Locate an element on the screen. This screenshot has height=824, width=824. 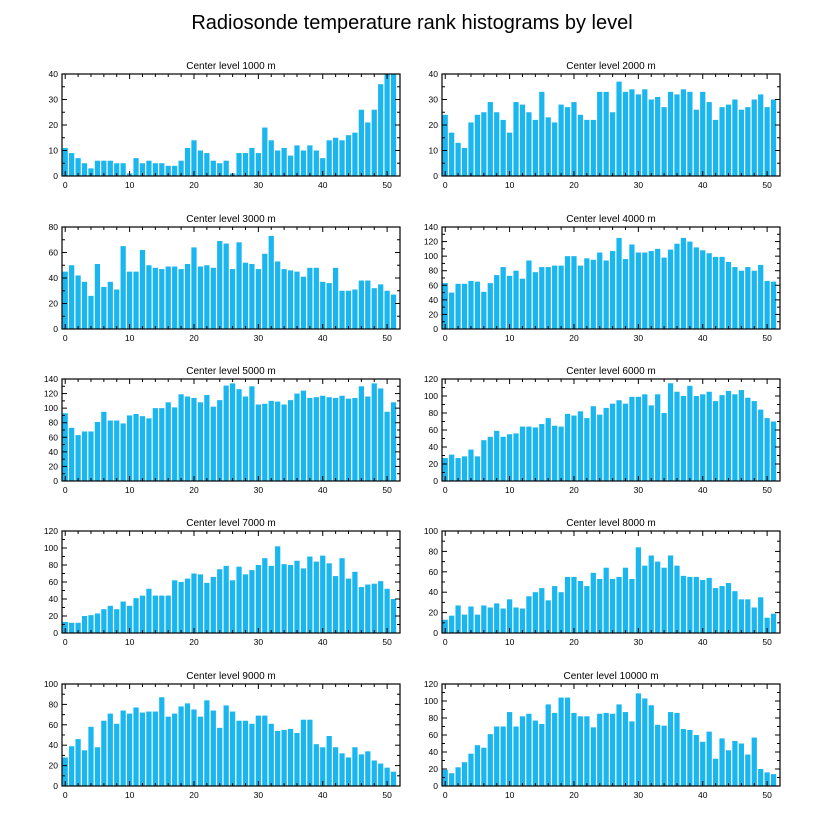
y-tick-label: 0 is located at coordinates (55, 633).